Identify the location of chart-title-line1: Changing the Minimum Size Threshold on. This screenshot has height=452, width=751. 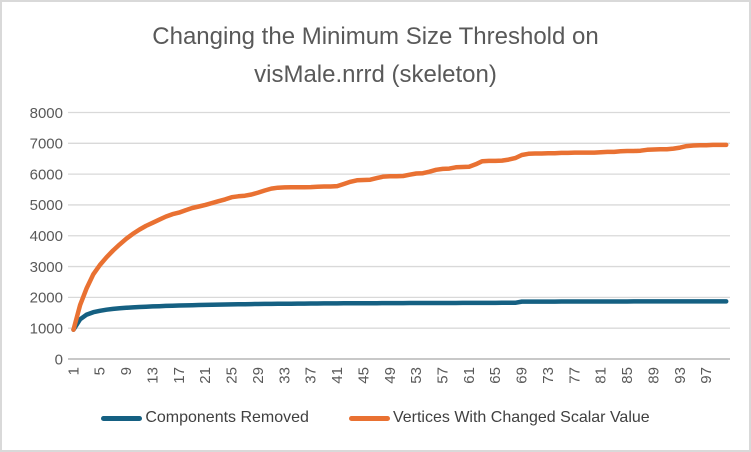
(375, 36).